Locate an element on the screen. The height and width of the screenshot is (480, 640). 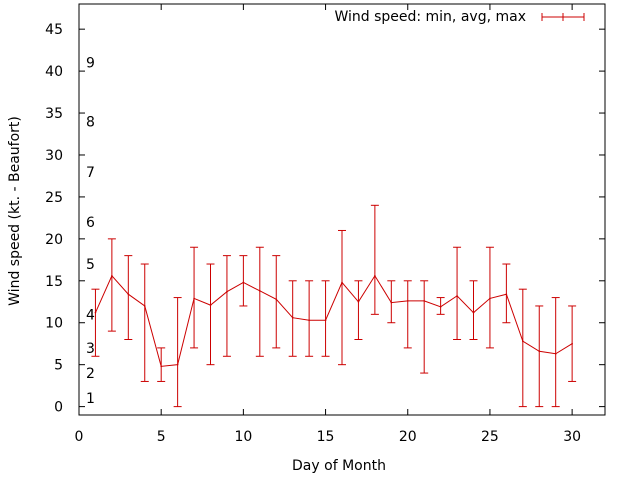
x-tick-label-5: 5 is located at coordinates (161, 437).